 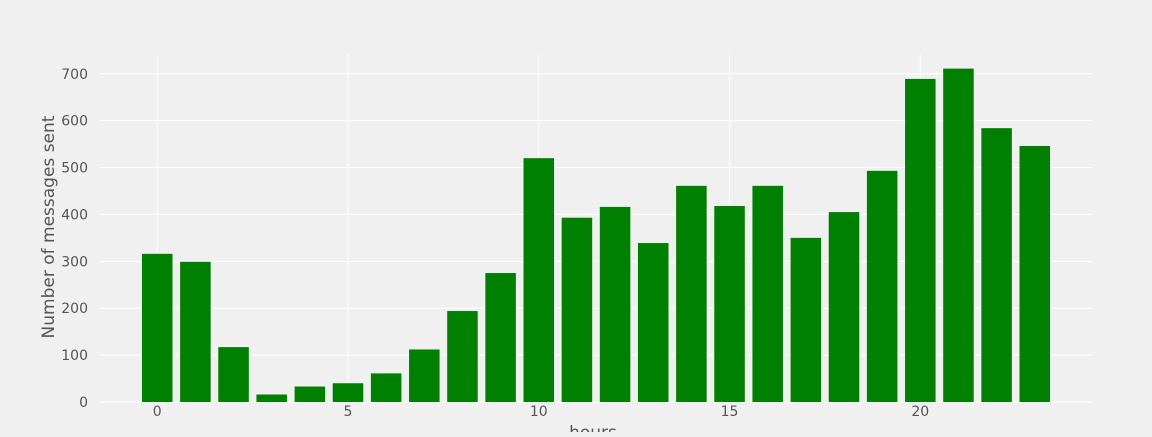 I want to click on y-tick-label: 200, so click(x=74, y=309).